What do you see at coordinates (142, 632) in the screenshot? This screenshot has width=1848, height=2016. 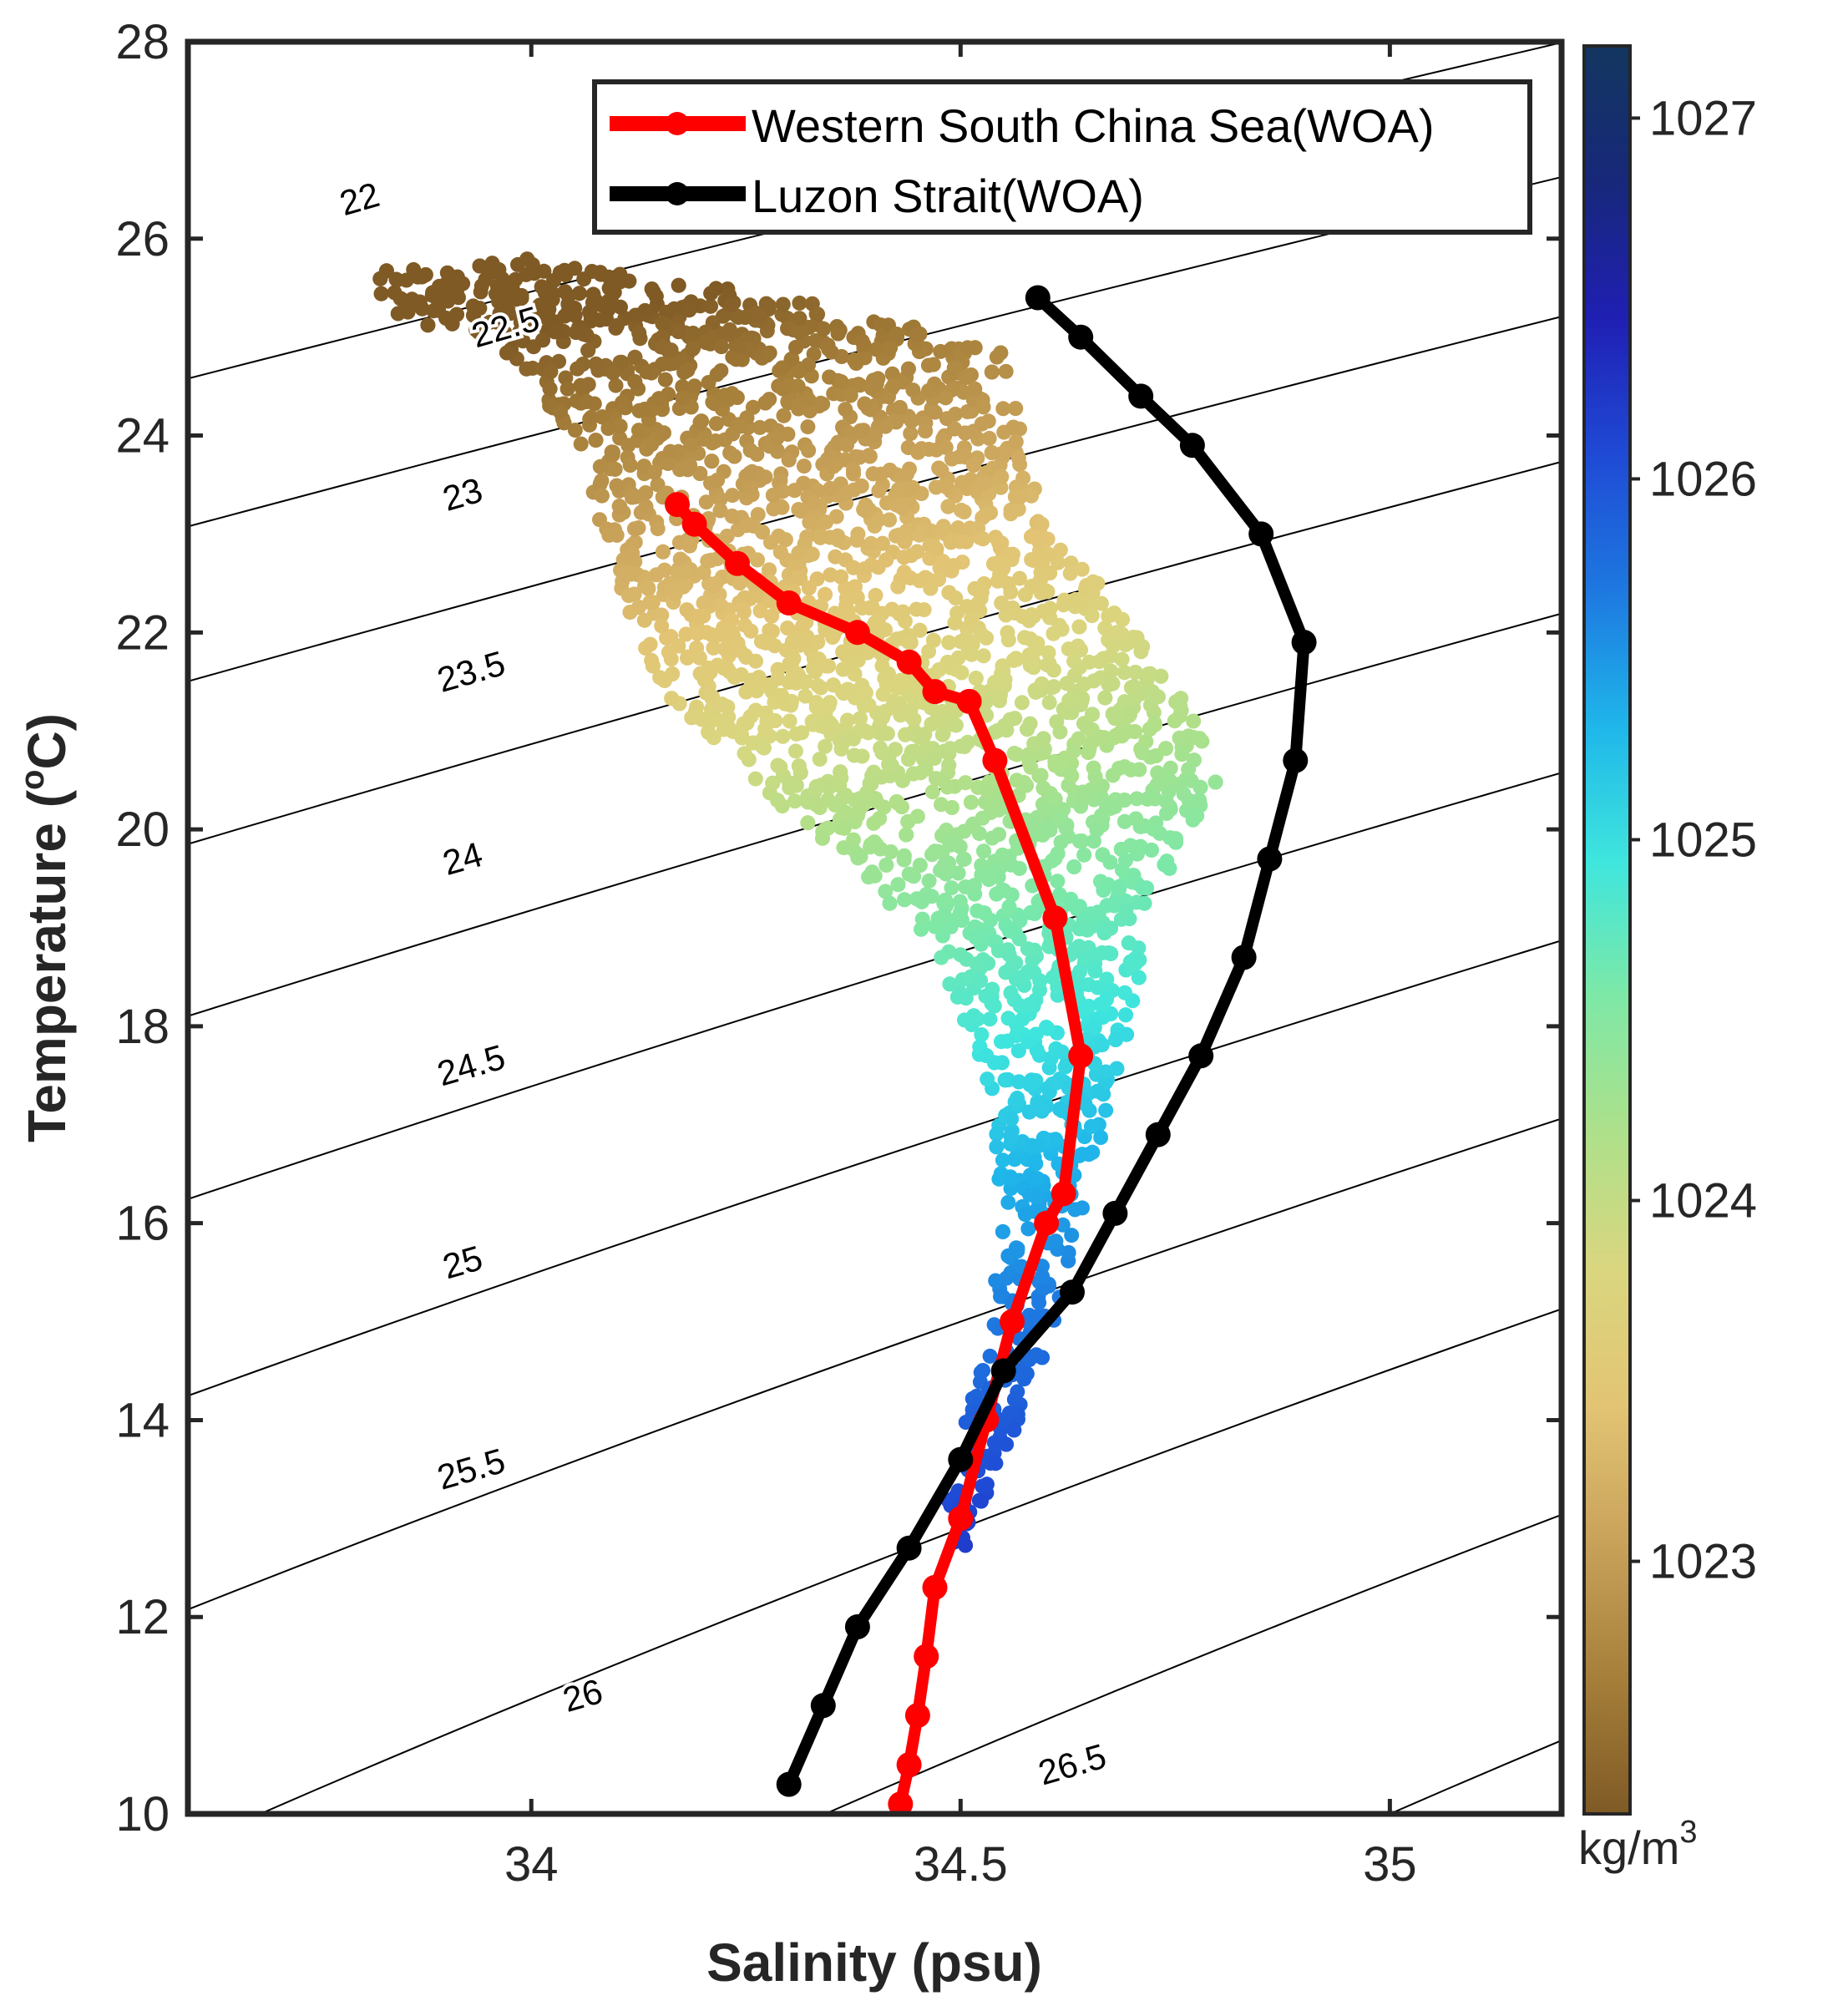 I see `y-tick-label-6: 22` at bounding box center [142, 632].